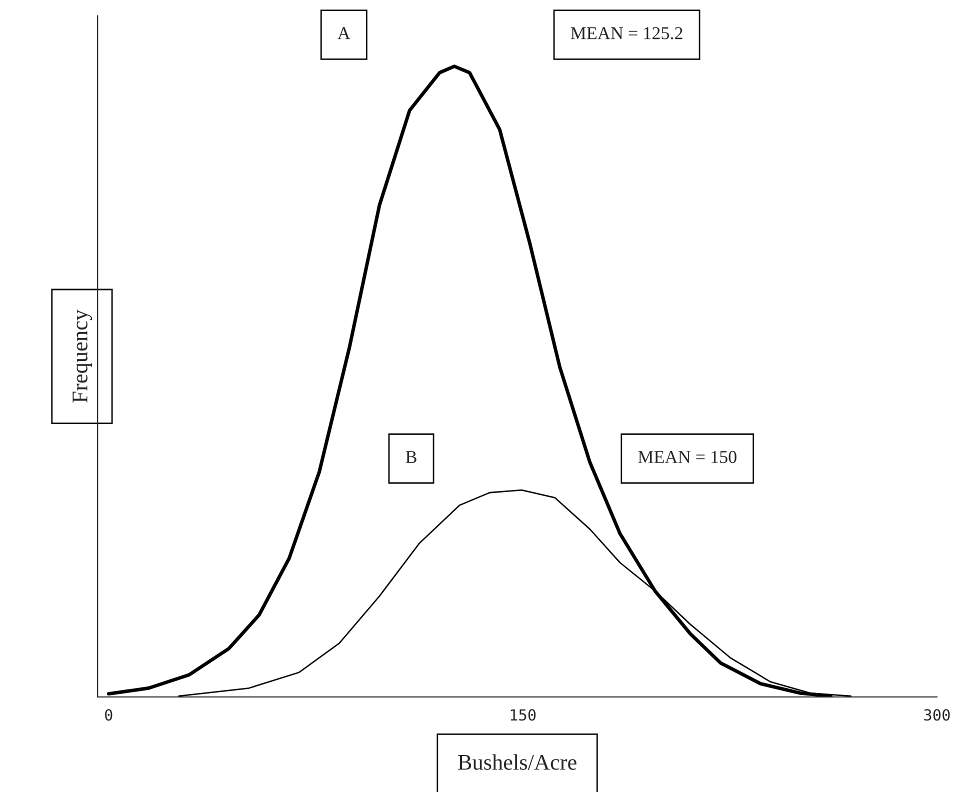 The image size is (976, 792). I want to click on x-tick-label: 0, so click(108, 715).